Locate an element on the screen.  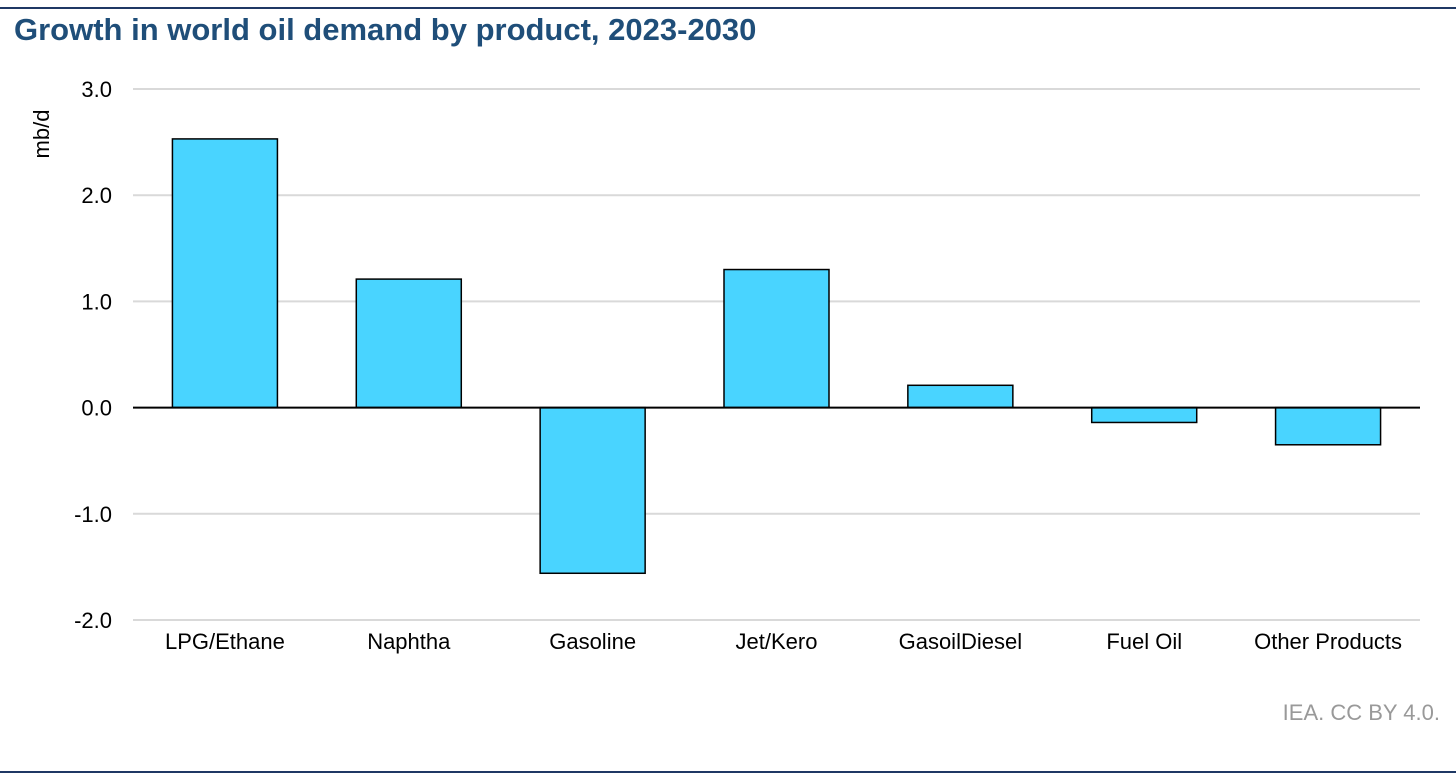
bottom-rule is located at coordinates (728, 772).